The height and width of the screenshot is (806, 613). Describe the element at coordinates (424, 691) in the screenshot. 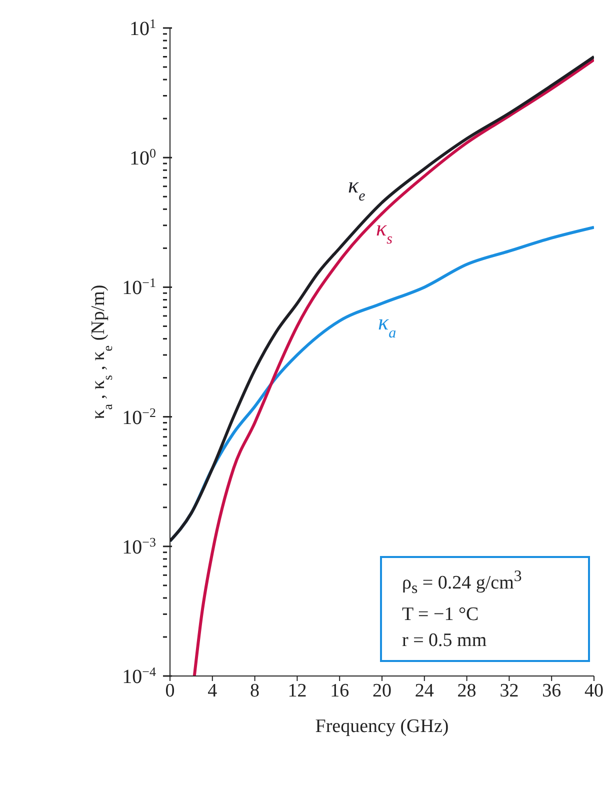

I see `x-tick-label: 24` at that location.